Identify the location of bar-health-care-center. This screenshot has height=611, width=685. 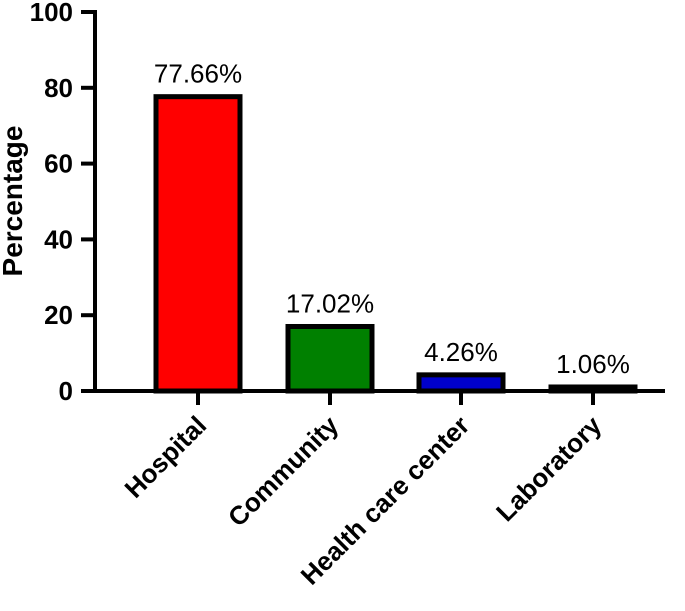
(461, 383).